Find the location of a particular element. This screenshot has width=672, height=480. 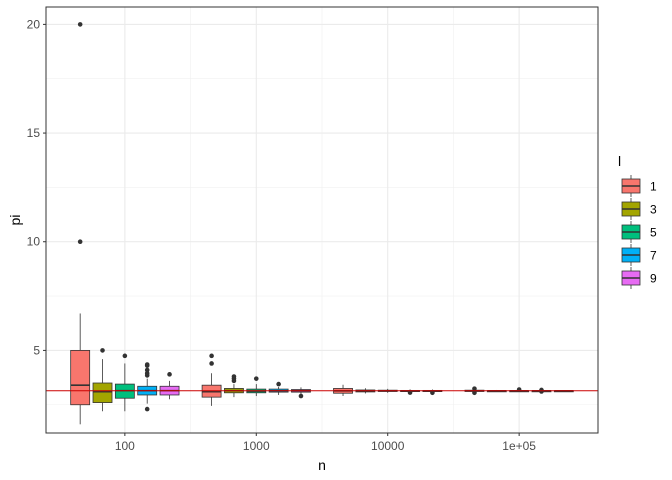

x-tick-label: 100 is located at coordinates (125, 446).